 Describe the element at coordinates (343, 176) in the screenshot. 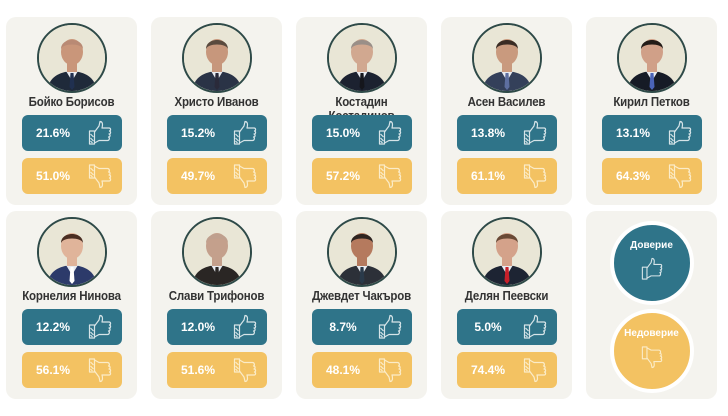

I see `distrust-value: 57.2%` at that location.